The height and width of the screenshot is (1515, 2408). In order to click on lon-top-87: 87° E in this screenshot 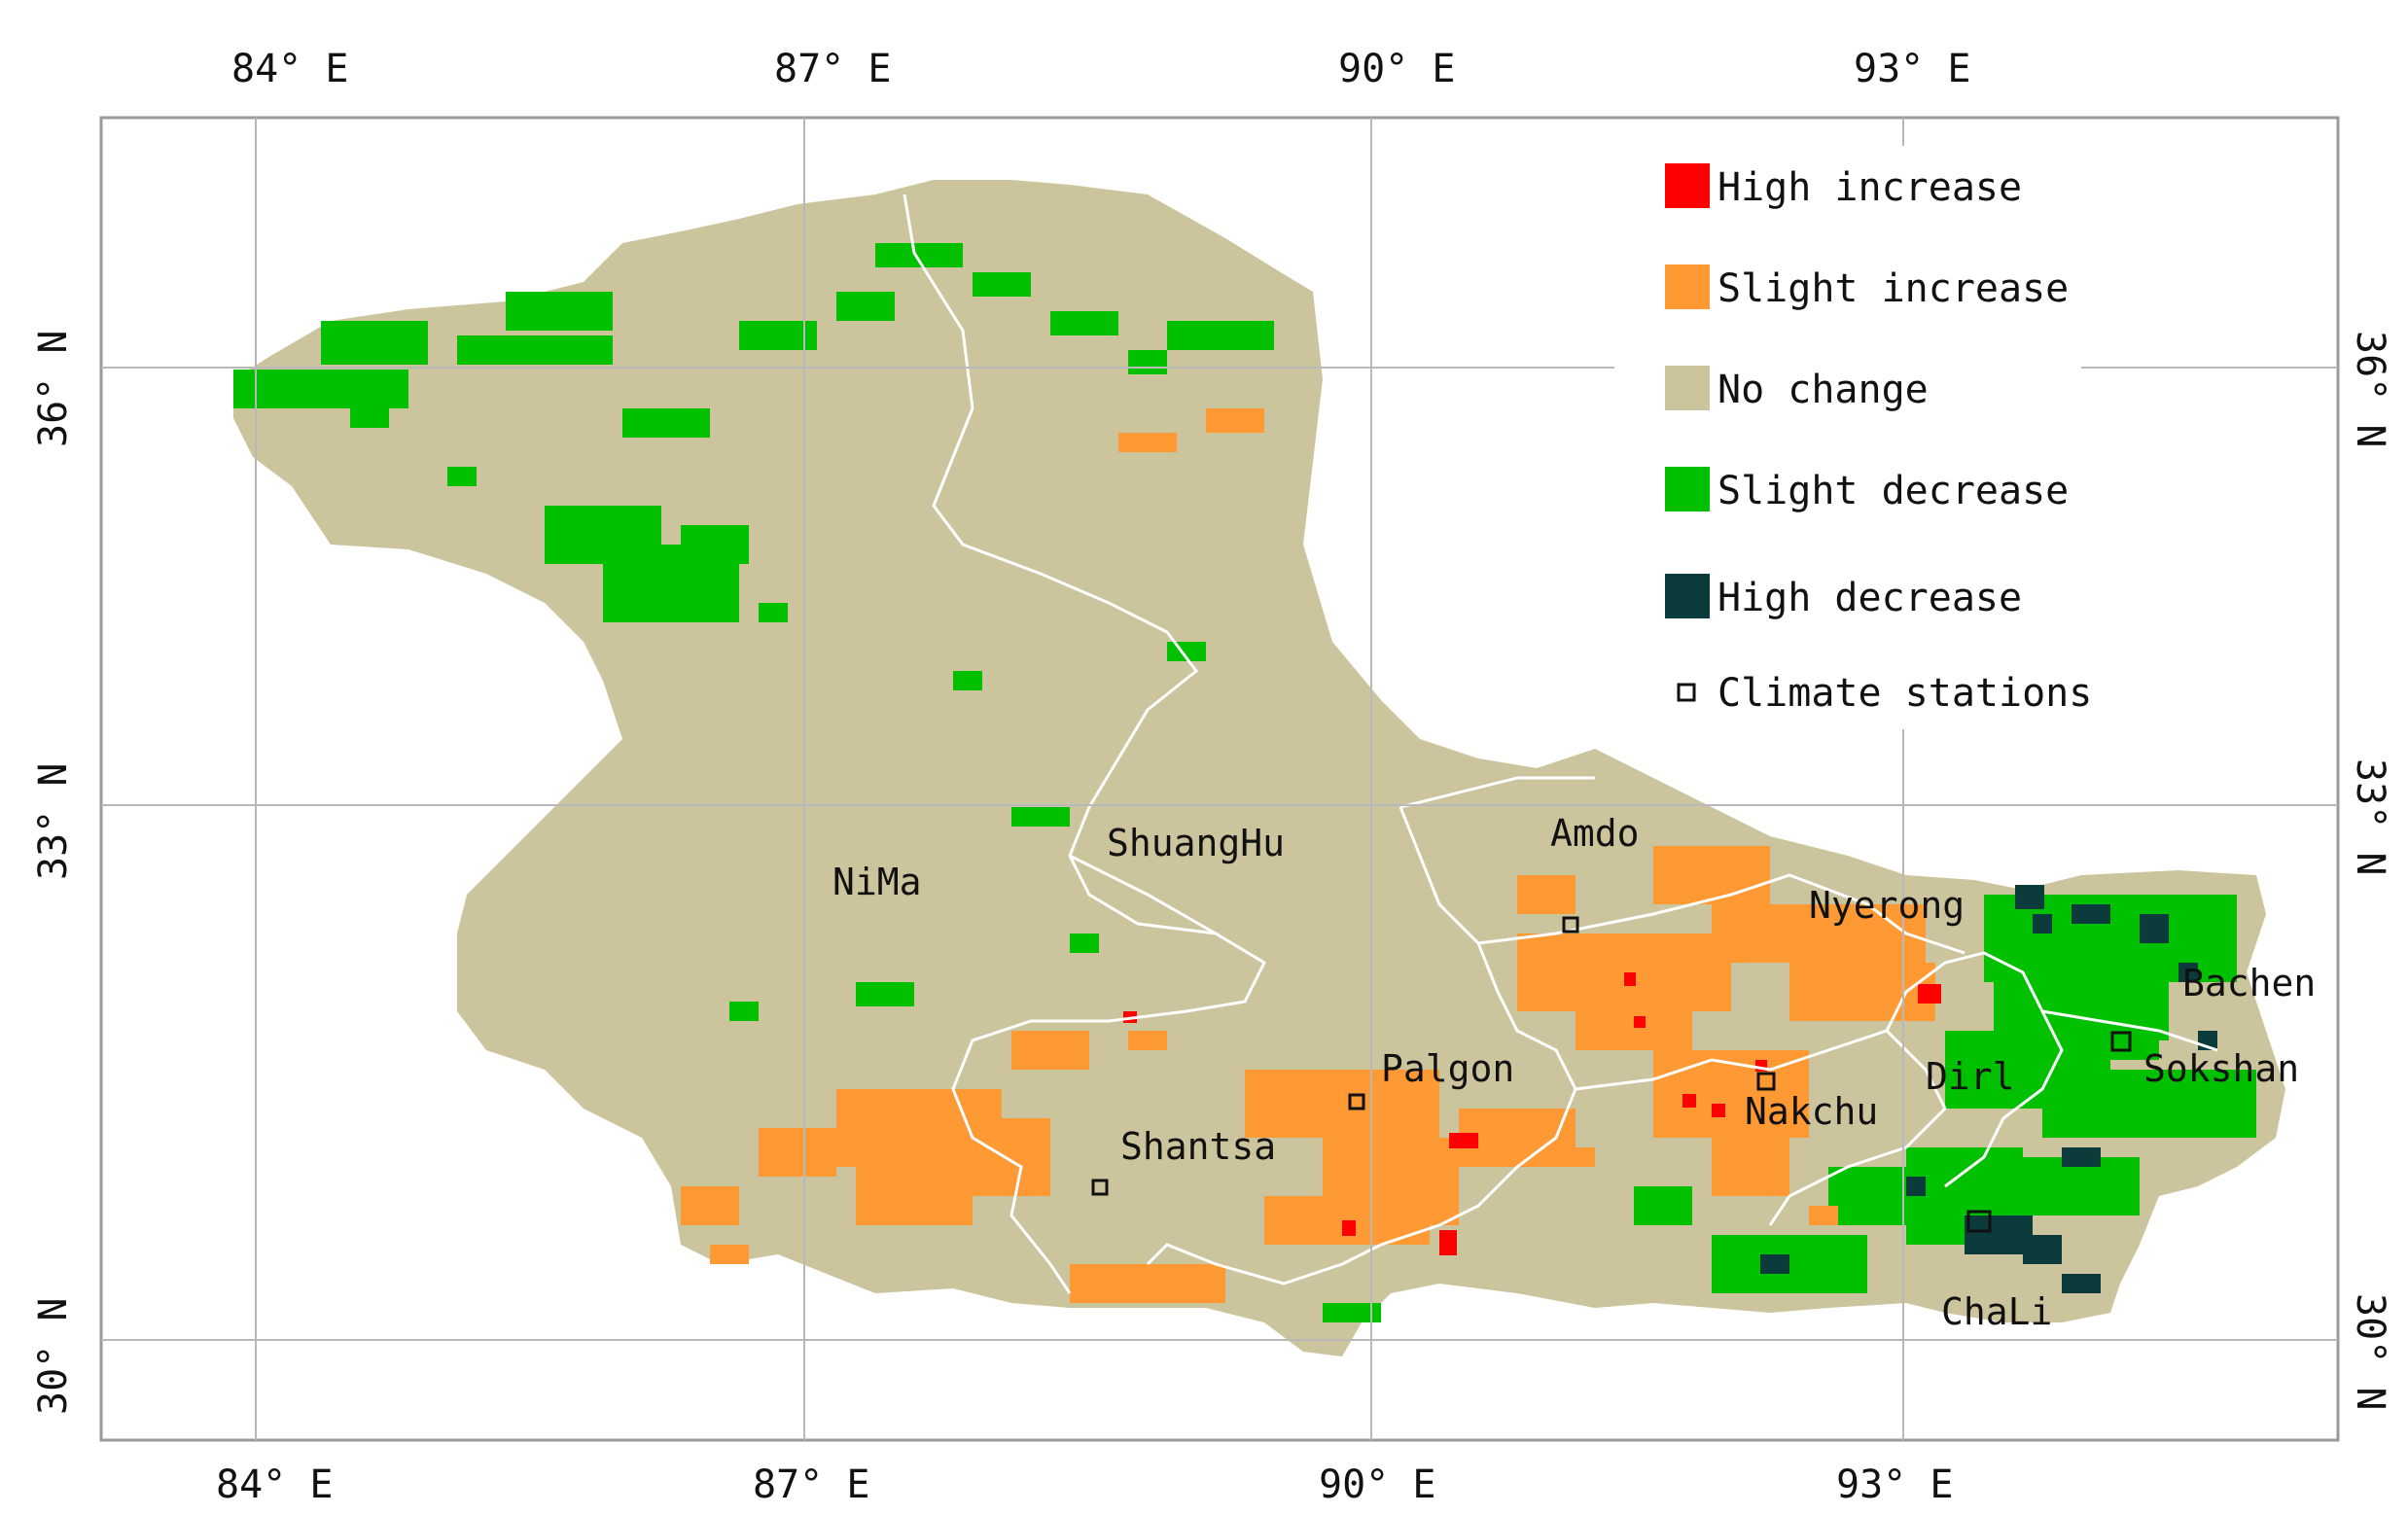, I will do `click(833, 69)`.